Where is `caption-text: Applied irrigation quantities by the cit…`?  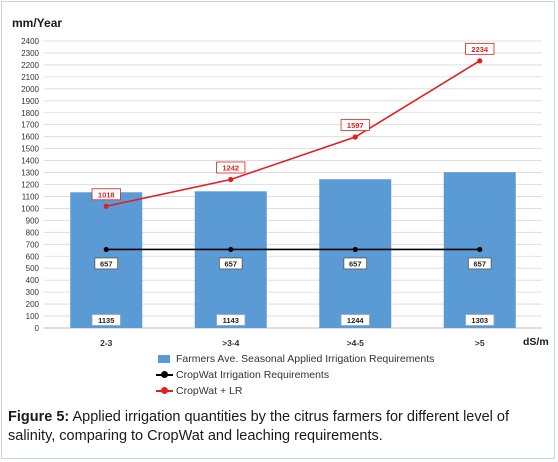 caption-text: Applied irrigation quantities by the cit… is located at coordinates (259, 426).